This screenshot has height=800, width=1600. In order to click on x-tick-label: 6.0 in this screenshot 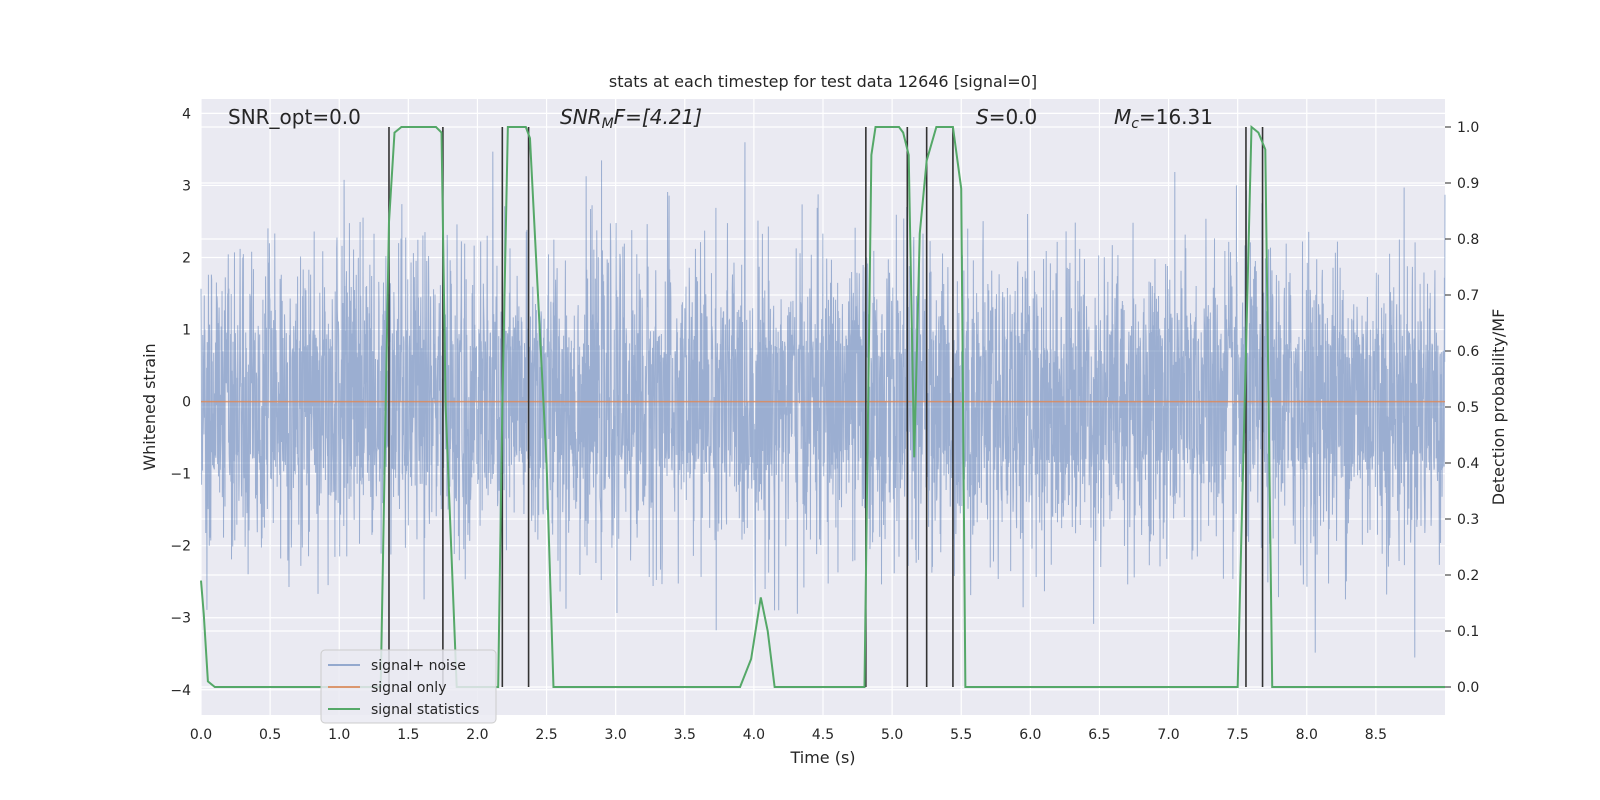, I will do `click(1030, 735)`.